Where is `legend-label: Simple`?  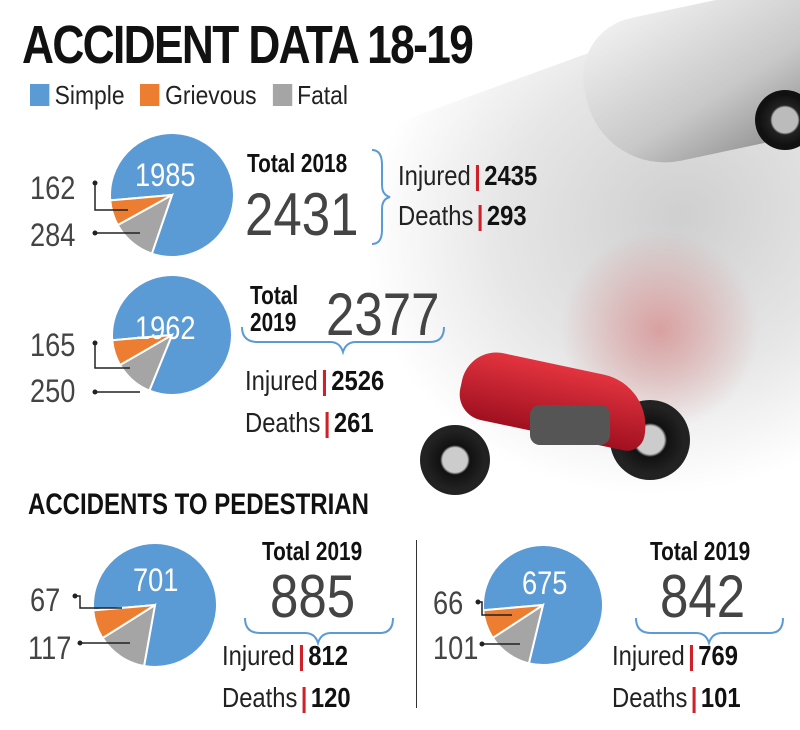 legend-label: Simple is located at coordinates (89, 95).